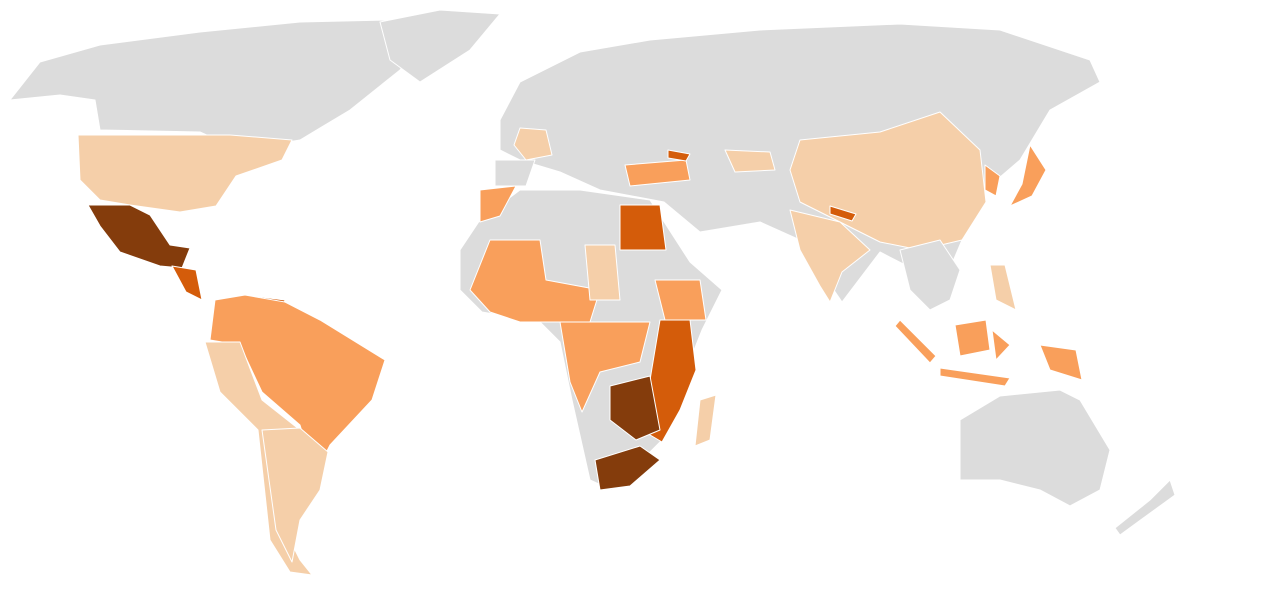 This screenshot has width=1280, height=592. Describe the element at coordinates (705, 420) in the screenshot. I see `region-madagascar` at that location.